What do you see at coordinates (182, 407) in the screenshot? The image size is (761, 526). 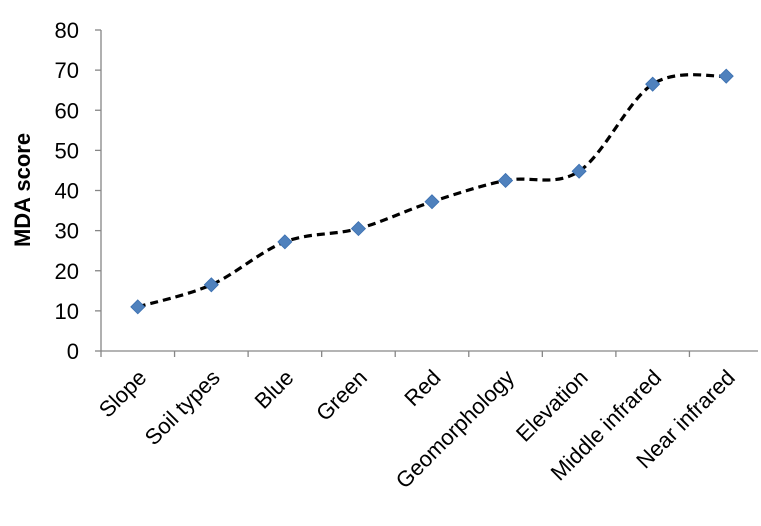 I see `x-tick-label: Soil types` at bounding box center [182, 407].